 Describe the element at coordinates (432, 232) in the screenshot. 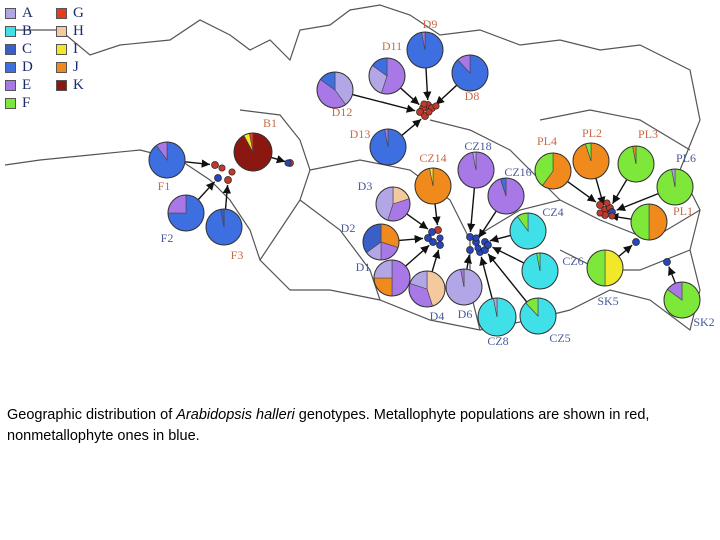

I see `population-dot-d3` at that location.